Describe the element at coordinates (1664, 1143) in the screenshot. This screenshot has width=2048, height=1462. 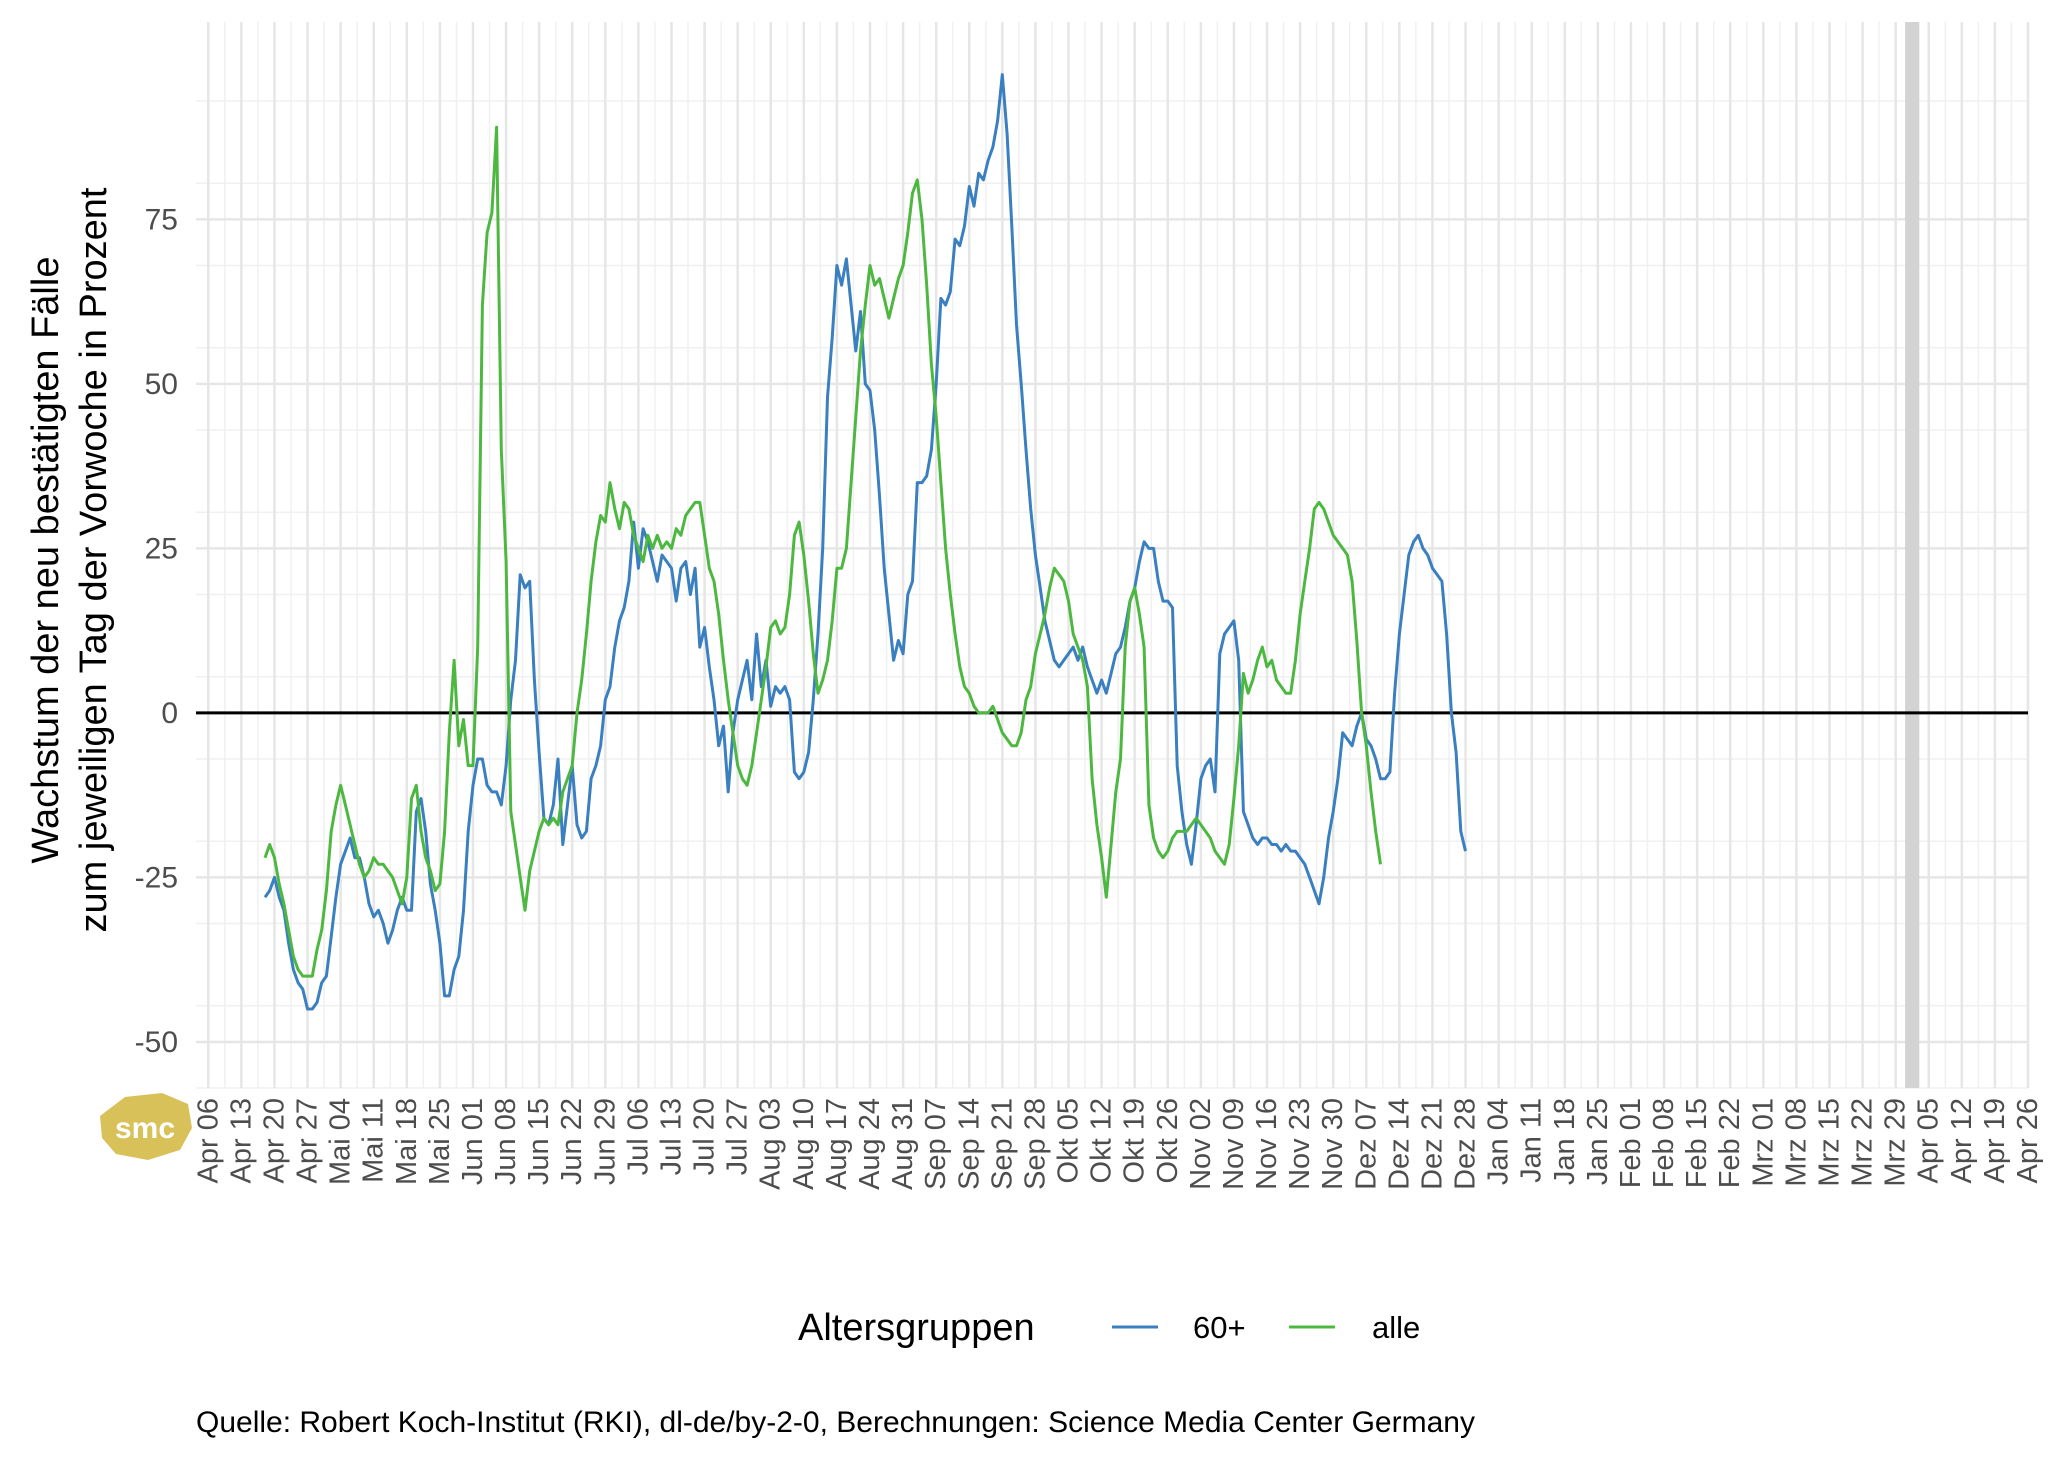
I see `x-tick-label: Feb 08` at that location.